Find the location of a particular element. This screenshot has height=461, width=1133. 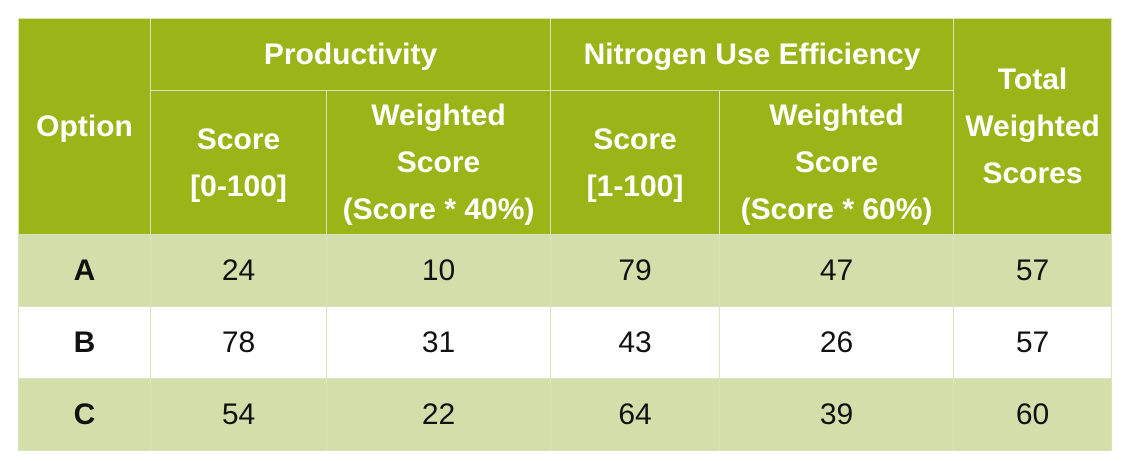

nue-score-cell: 43 is located at coordinates (635, 342).